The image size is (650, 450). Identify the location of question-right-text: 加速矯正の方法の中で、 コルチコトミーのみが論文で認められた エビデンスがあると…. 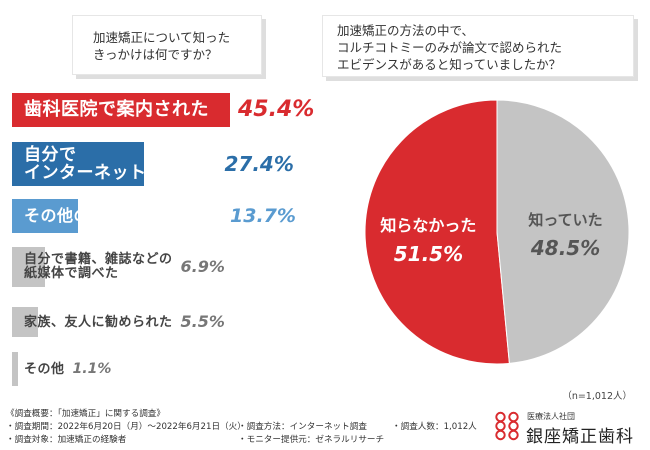
(450, 47).